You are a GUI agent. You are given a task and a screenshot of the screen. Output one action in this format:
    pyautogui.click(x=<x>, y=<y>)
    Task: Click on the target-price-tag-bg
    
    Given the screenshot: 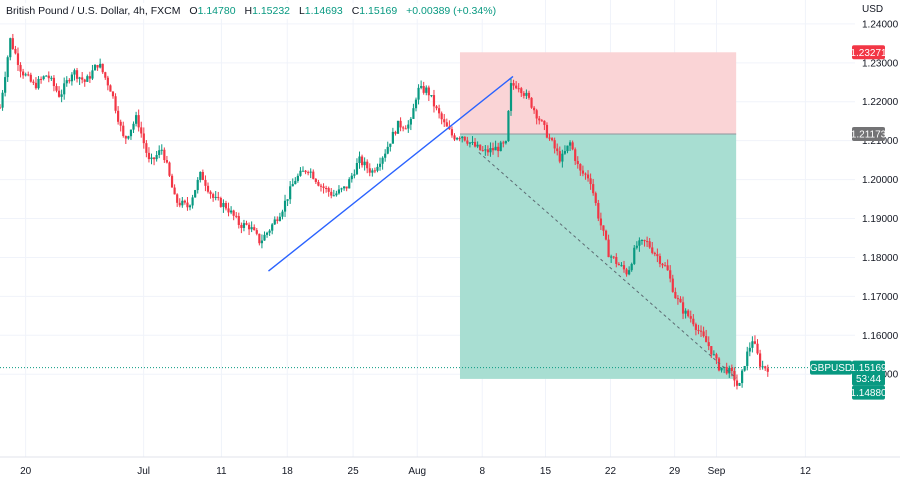 What is the action you would take?
    pyautogui.click(x=868, y=392)
    